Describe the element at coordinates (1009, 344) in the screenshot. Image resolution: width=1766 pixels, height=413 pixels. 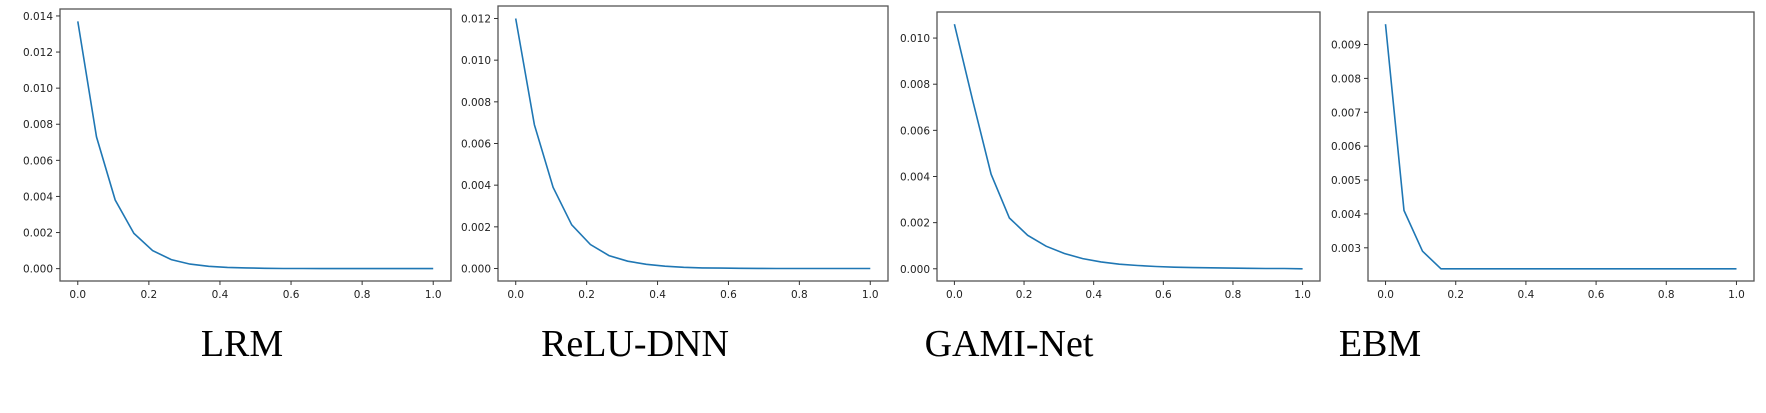
I see `panel-title-gami-net: GAMI-Net` at that location.